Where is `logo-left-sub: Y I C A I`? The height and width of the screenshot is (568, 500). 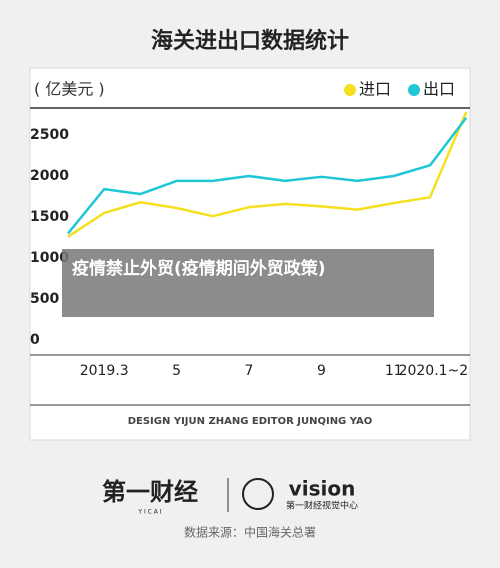
logo-left-sub: Y I C A I is located at coordinates (149, 512).